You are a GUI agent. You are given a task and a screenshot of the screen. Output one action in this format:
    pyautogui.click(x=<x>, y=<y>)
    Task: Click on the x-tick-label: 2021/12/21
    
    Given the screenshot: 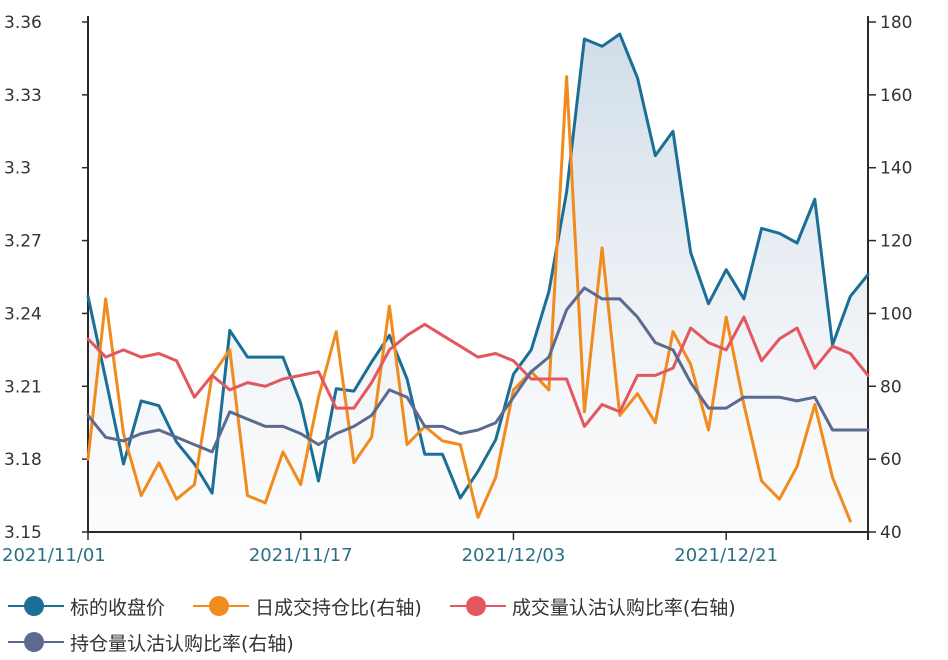 What is the action you would take?
    pyautogui.click(x=726, y=555)
    